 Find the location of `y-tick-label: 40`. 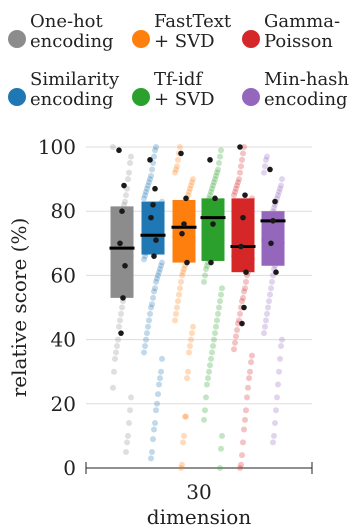

y-tick-label: 40 is located at coordinates (63, 340).